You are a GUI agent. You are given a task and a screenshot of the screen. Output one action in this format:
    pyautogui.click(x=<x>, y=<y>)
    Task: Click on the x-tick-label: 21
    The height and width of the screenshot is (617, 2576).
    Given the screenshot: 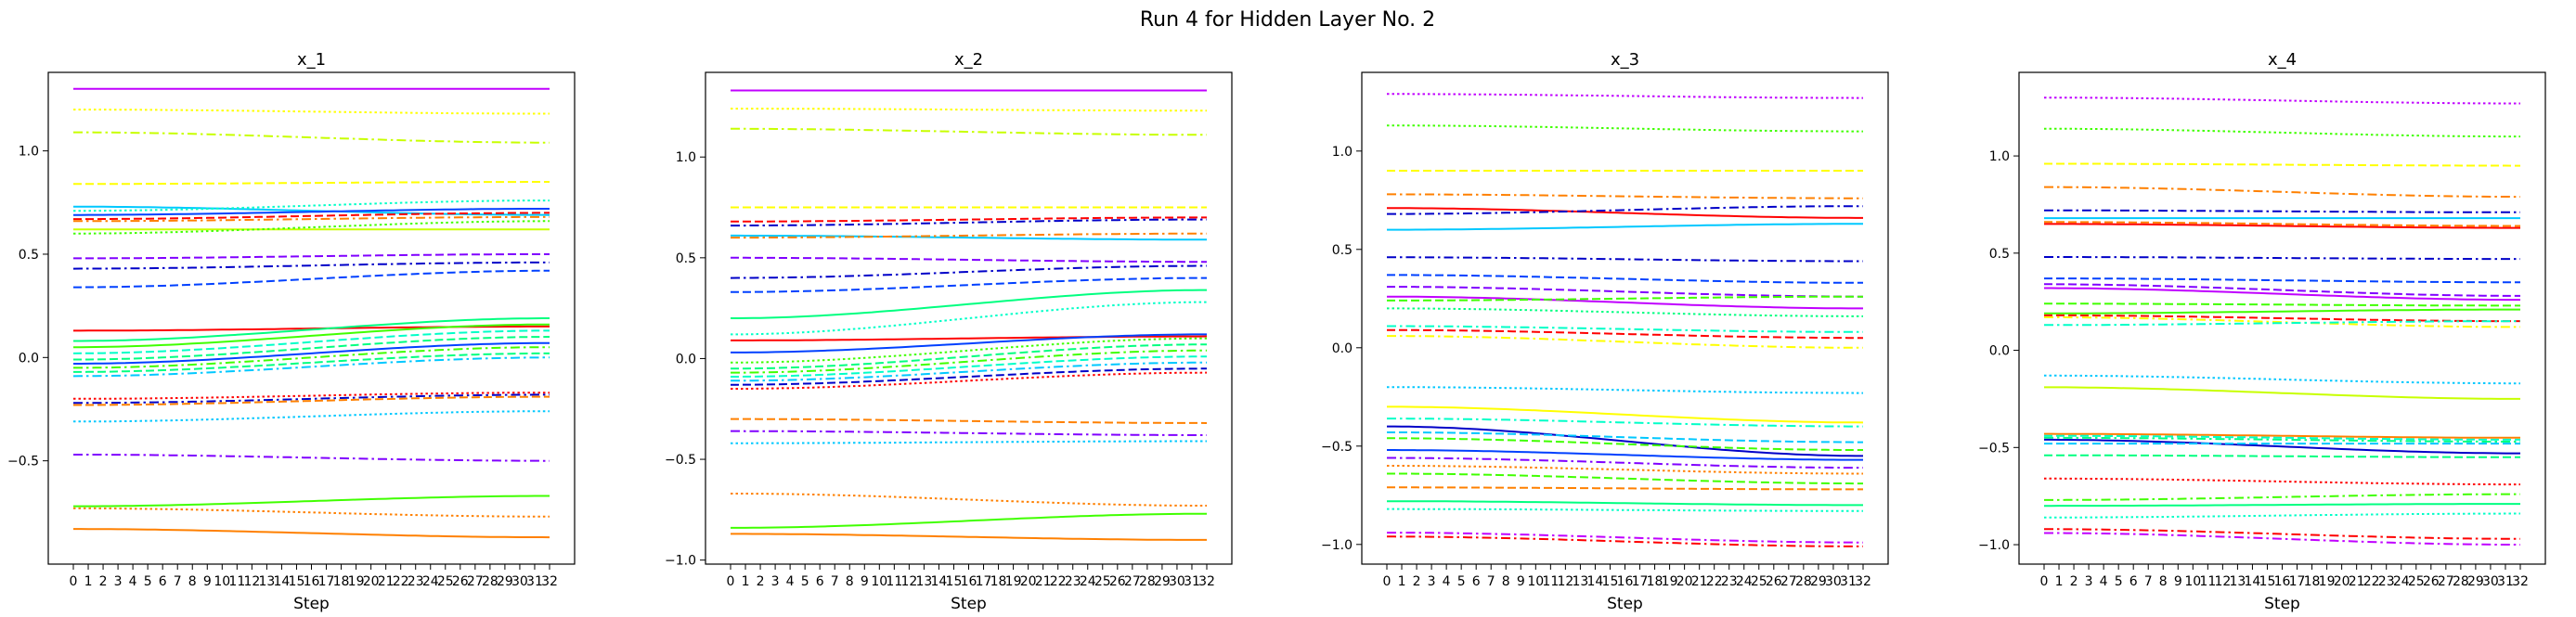 What is the action you would take?
    pyautogui.click(x=2357, y=581)
    